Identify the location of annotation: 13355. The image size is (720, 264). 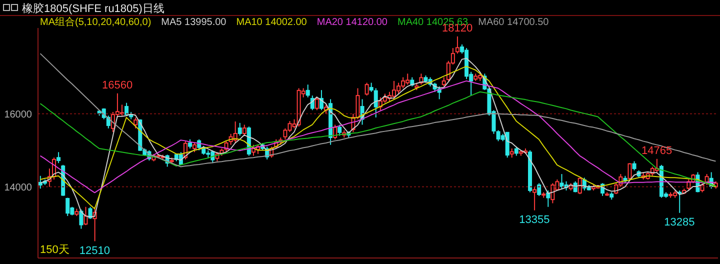
(534, 220).